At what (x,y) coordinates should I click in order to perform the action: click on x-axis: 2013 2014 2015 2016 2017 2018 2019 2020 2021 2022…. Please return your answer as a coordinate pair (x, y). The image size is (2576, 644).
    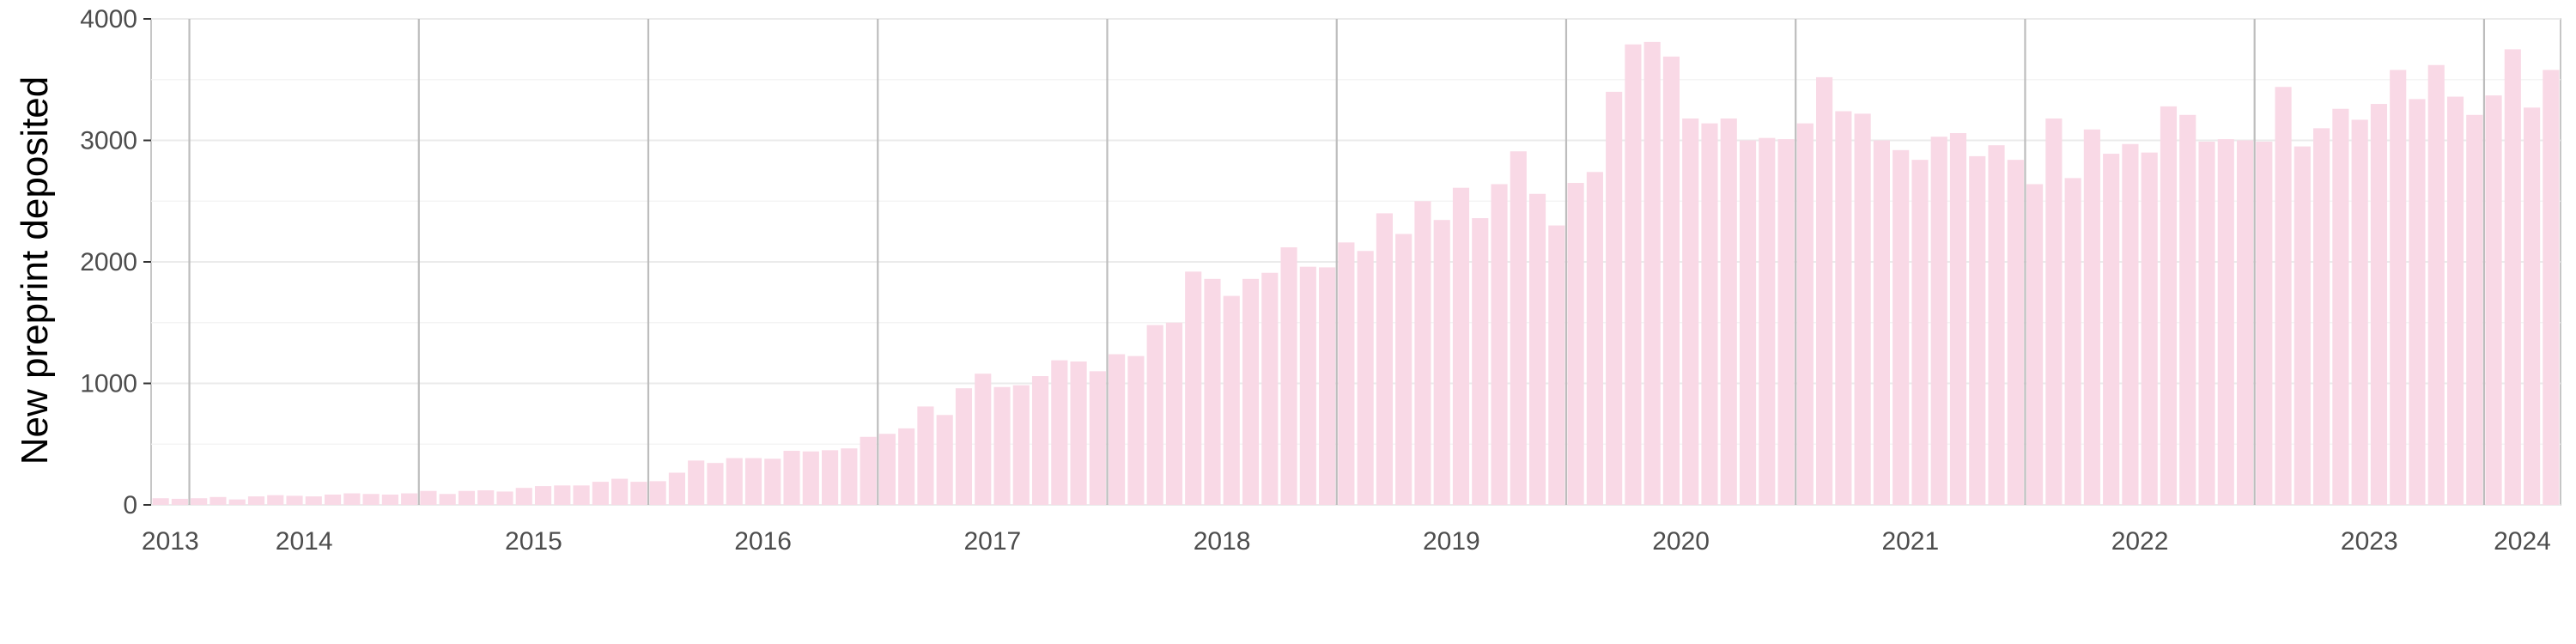
    Looking at the image, I should click on (1346, 541).